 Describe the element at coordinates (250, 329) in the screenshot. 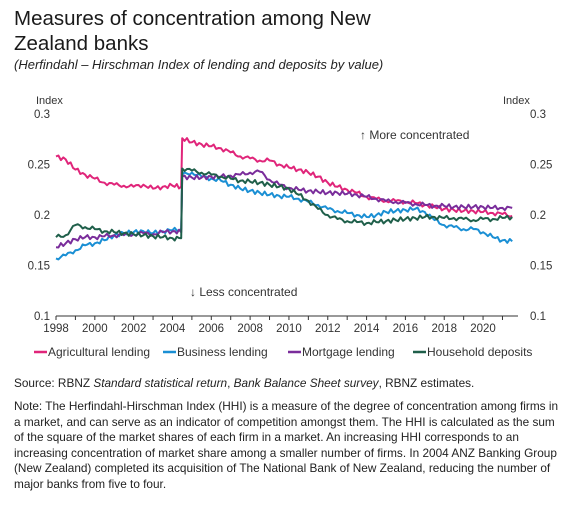

I see `x-tick-label: 2008` at that location.